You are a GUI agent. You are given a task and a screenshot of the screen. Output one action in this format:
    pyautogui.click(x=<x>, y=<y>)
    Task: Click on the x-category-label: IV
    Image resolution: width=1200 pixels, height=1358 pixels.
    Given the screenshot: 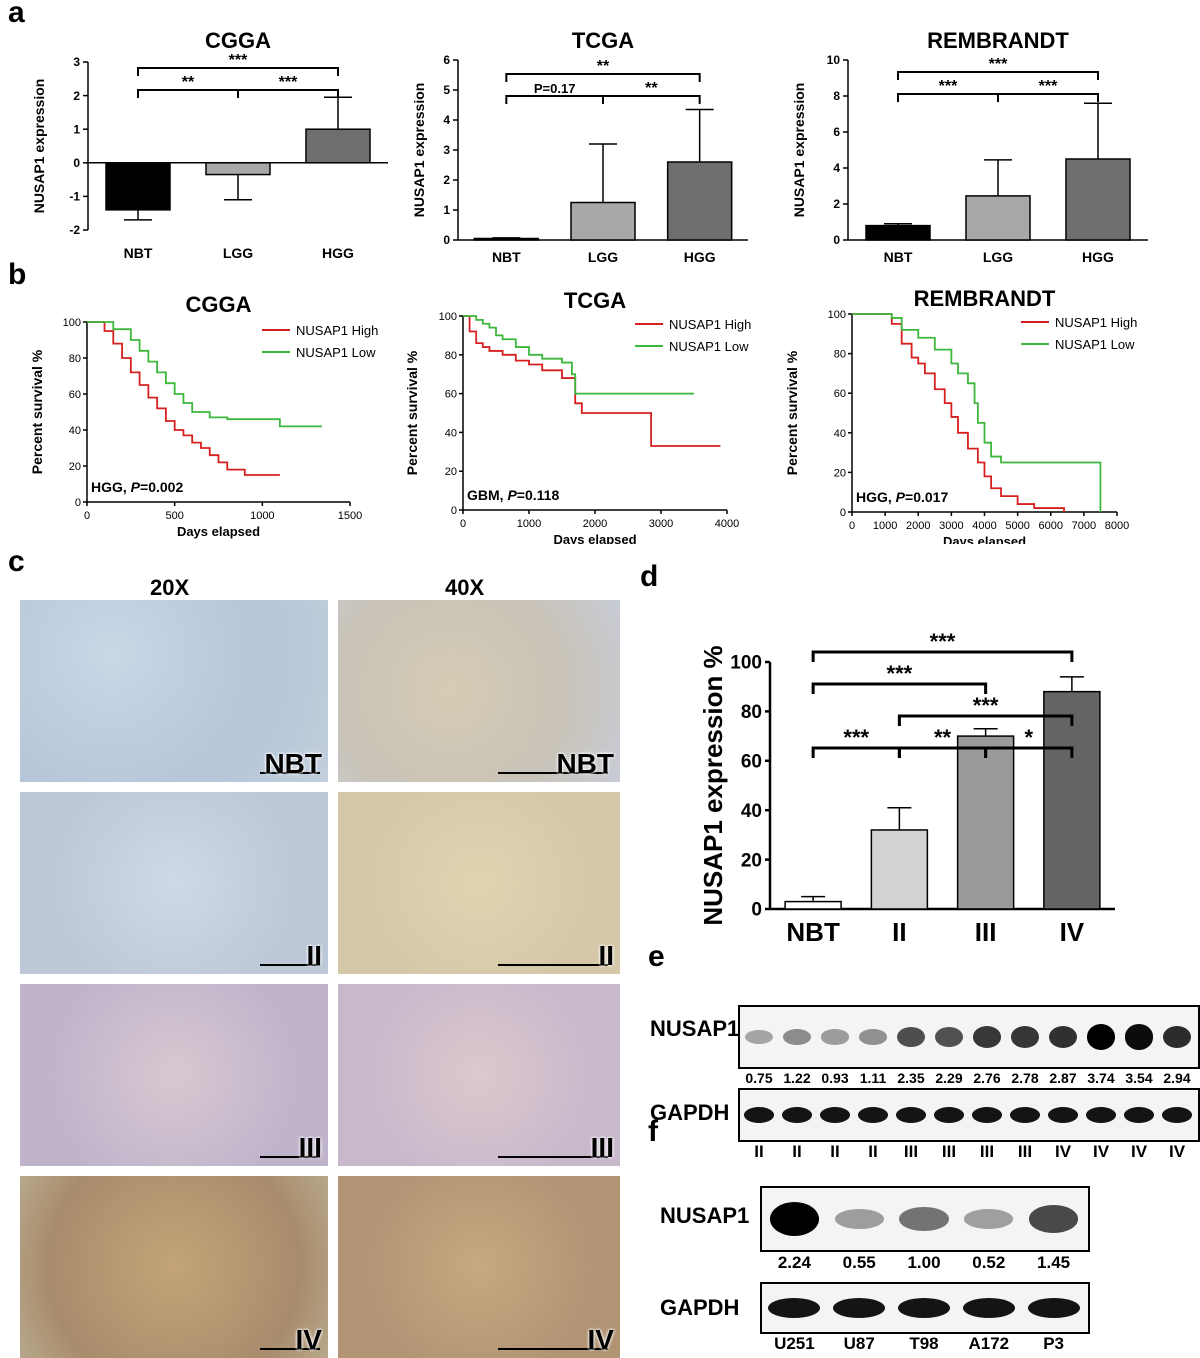 What is the action you would take?
    pyautogui.click(x=1072, y=932)
    